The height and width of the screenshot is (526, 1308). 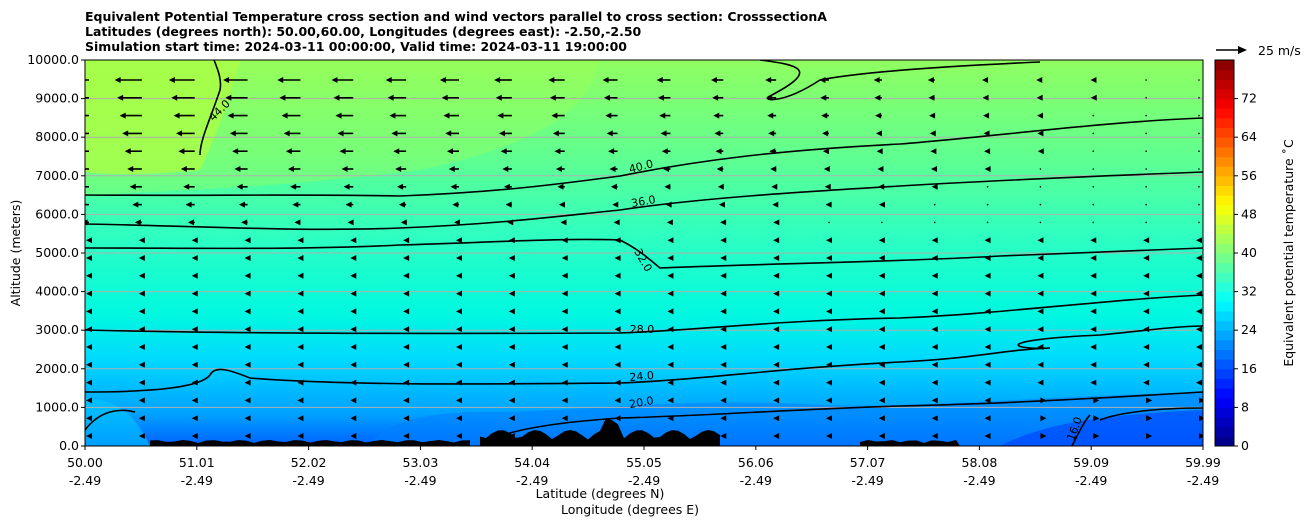 I want to click on x-tick-label-lat: 55.05, so click(x=644, y=462).